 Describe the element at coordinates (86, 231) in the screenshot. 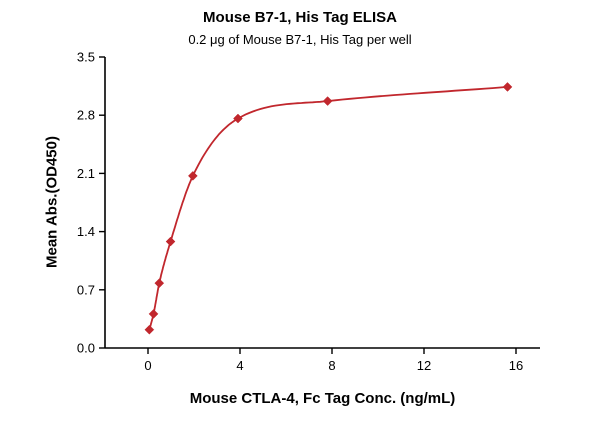

I see `y-tick-label: 1.4` at that location.